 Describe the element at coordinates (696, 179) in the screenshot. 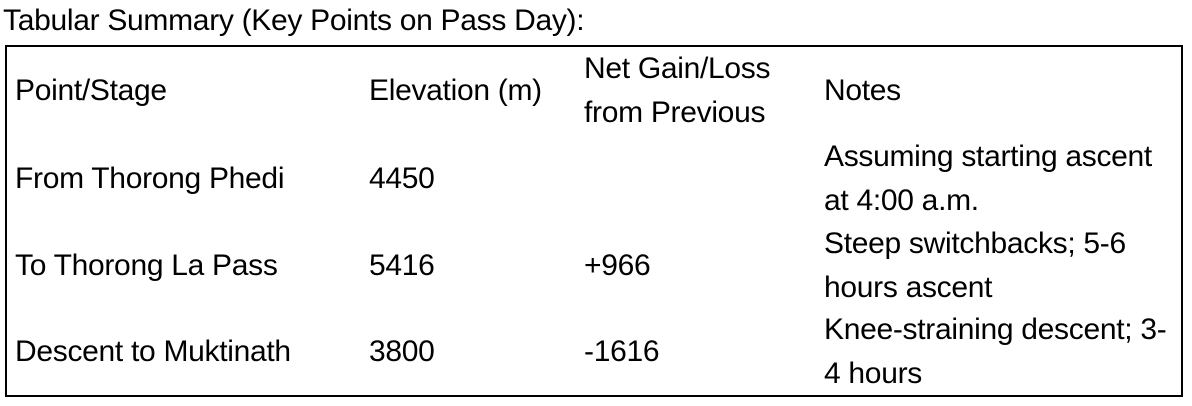

I see `cell-net-gain` at that location.